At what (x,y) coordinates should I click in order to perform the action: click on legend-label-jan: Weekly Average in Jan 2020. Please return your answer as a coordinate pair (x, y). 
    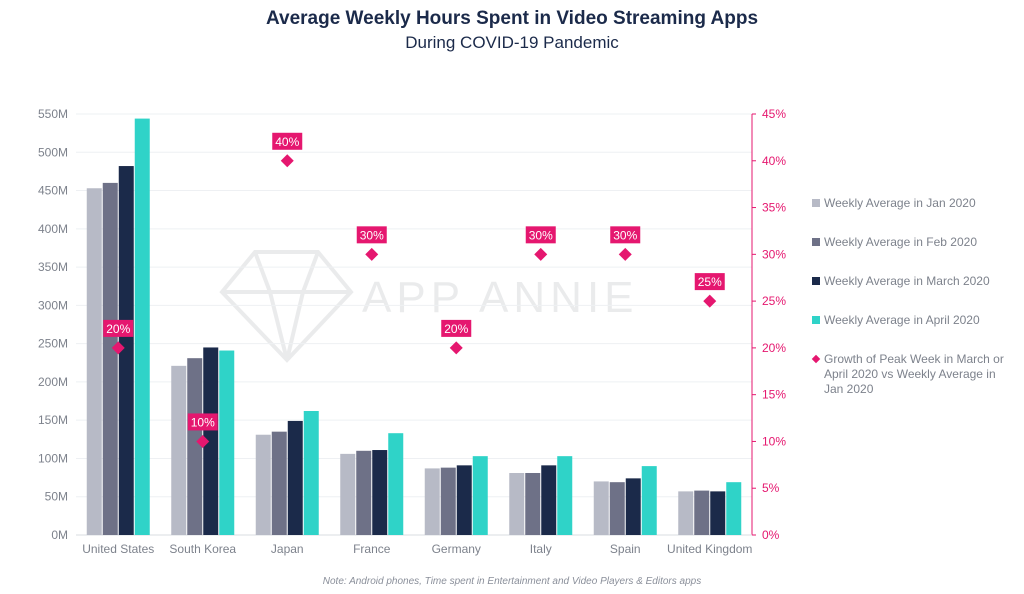
    Looking at the image, I should click on (900, 203).